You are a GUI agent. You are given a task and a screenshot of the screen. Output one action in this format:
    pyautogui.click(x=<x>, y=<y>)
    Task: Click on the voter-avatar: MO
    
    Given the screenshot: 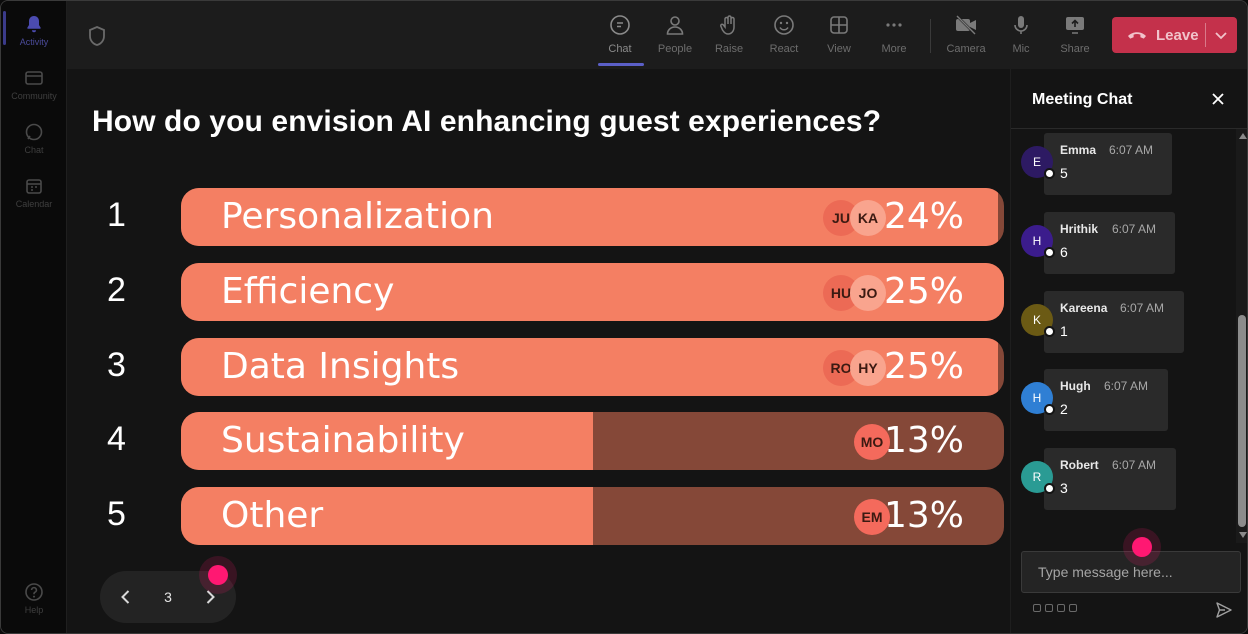 What is the action you would take?
    pyautogui.click(x=872, y=442)
    